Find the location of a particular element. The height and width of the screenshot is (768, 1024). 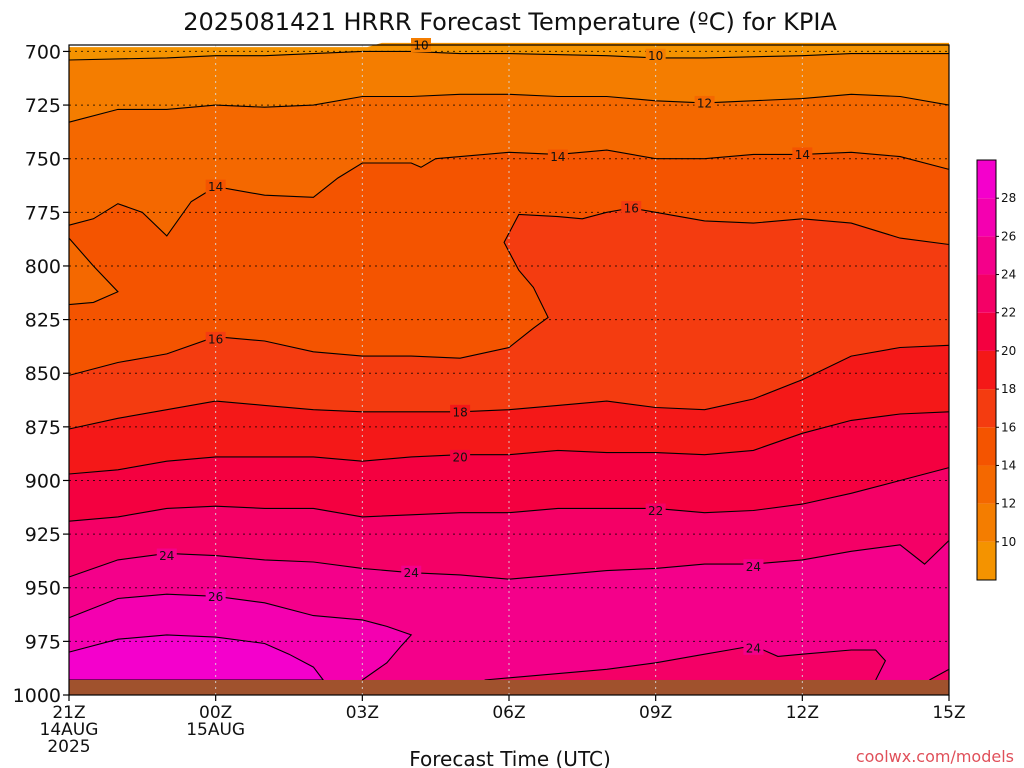

contour-label-8: 18 is located at coordinates (460, 411).